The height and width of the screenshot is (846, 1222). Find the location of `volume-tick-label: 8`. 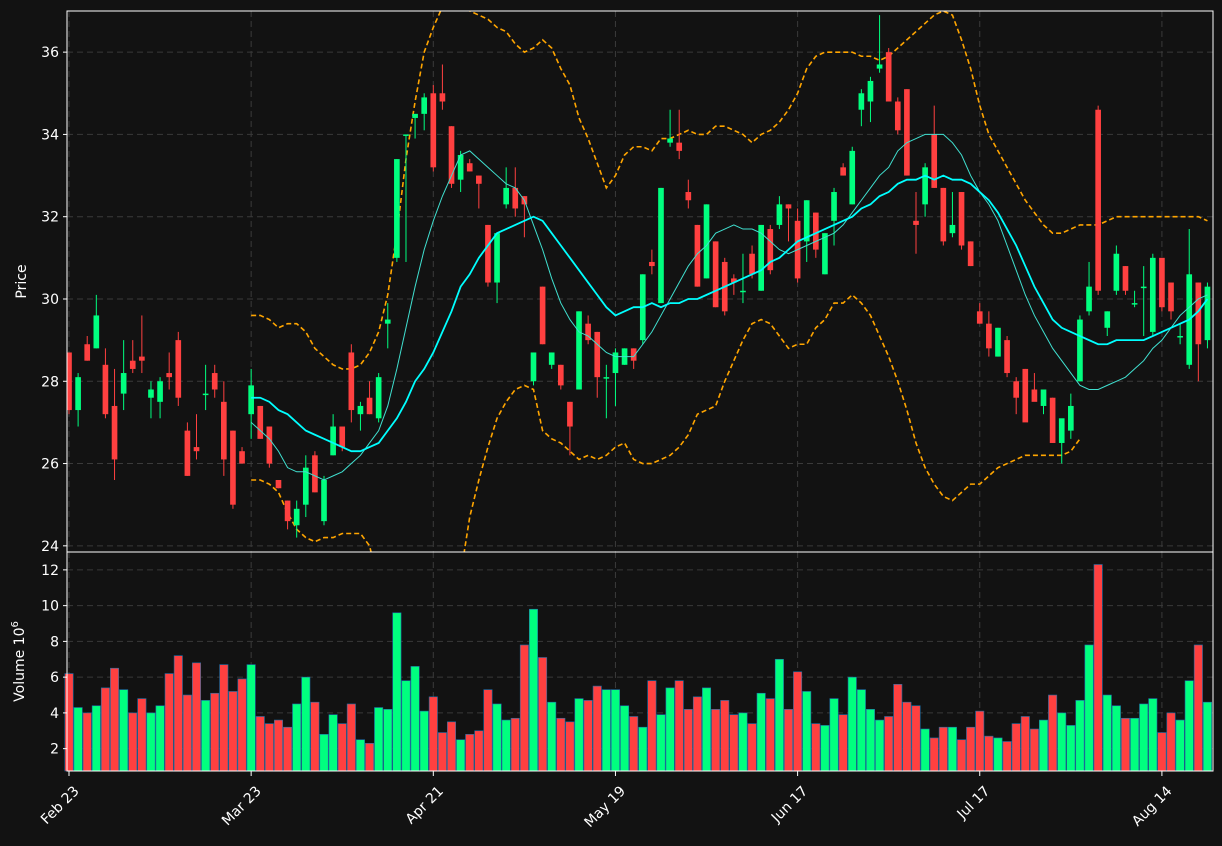

volume-tick-label: 8 is located at coordinates (54, 642).